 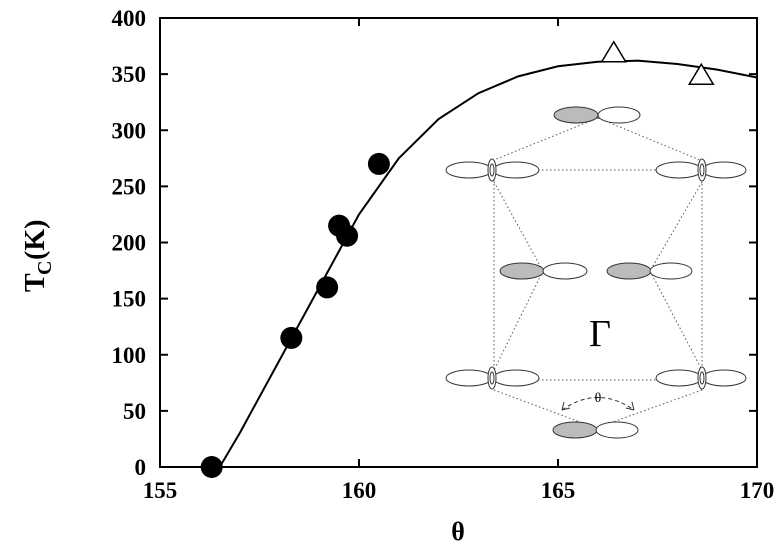 I want to click on y-tick-label: 200, so click(x=129, y=243).